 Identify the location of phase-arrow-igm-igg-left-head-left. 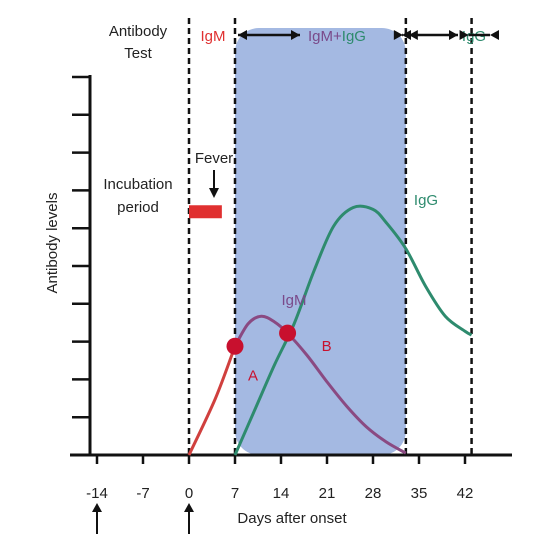
(242, 35).